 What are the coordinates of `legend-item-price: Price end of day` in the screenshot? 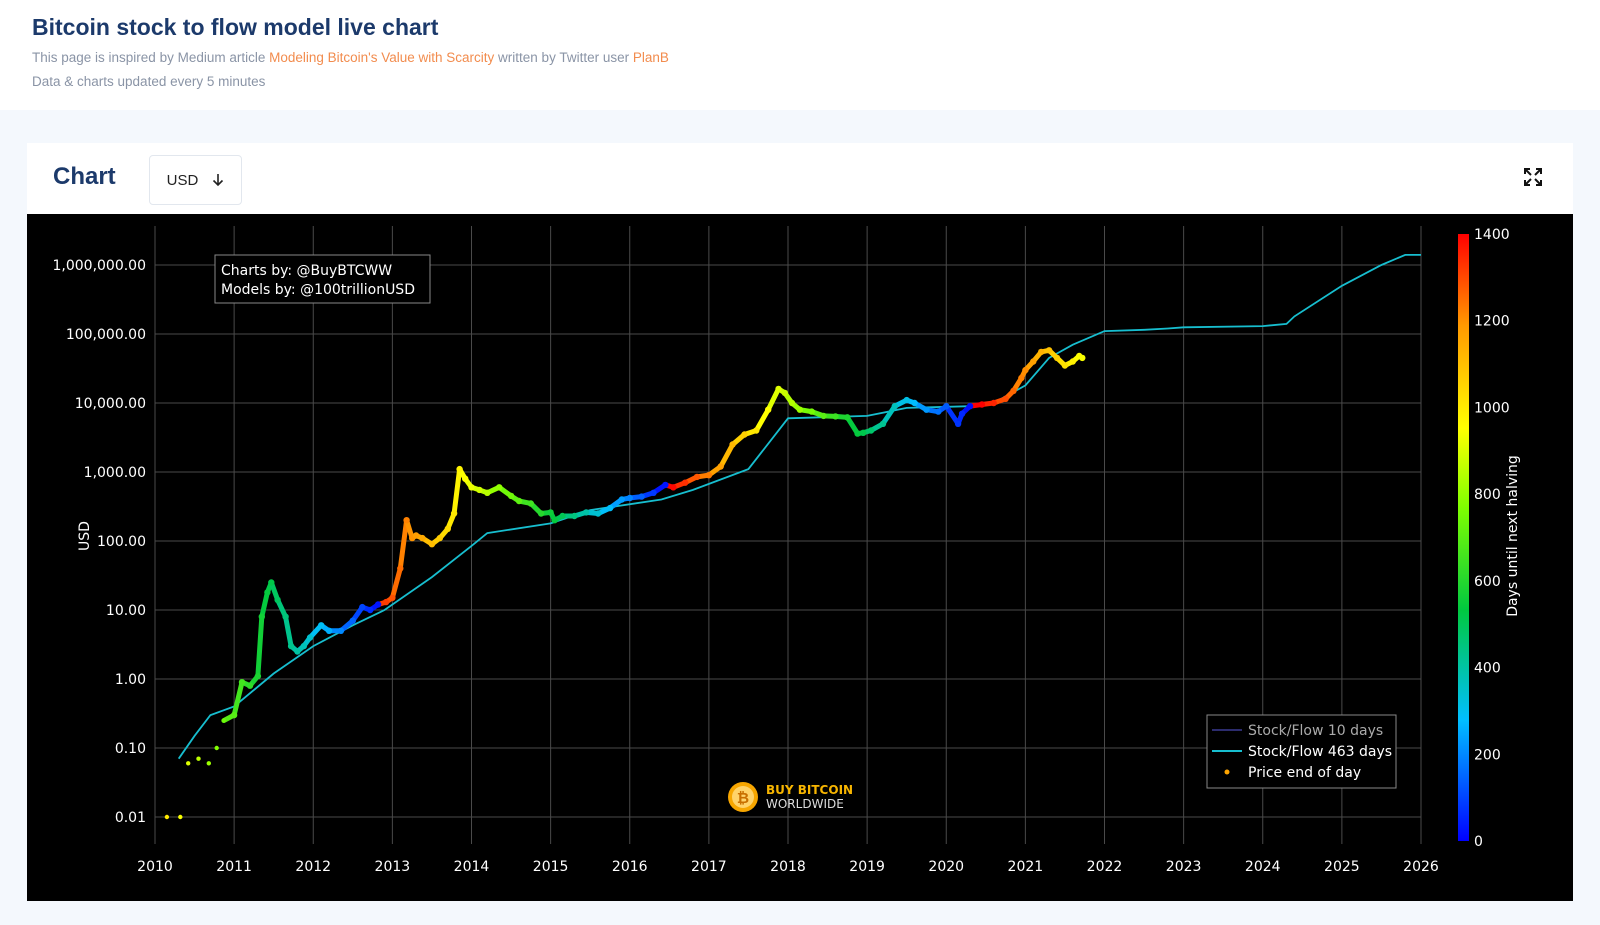 It's located at (1304, 773).